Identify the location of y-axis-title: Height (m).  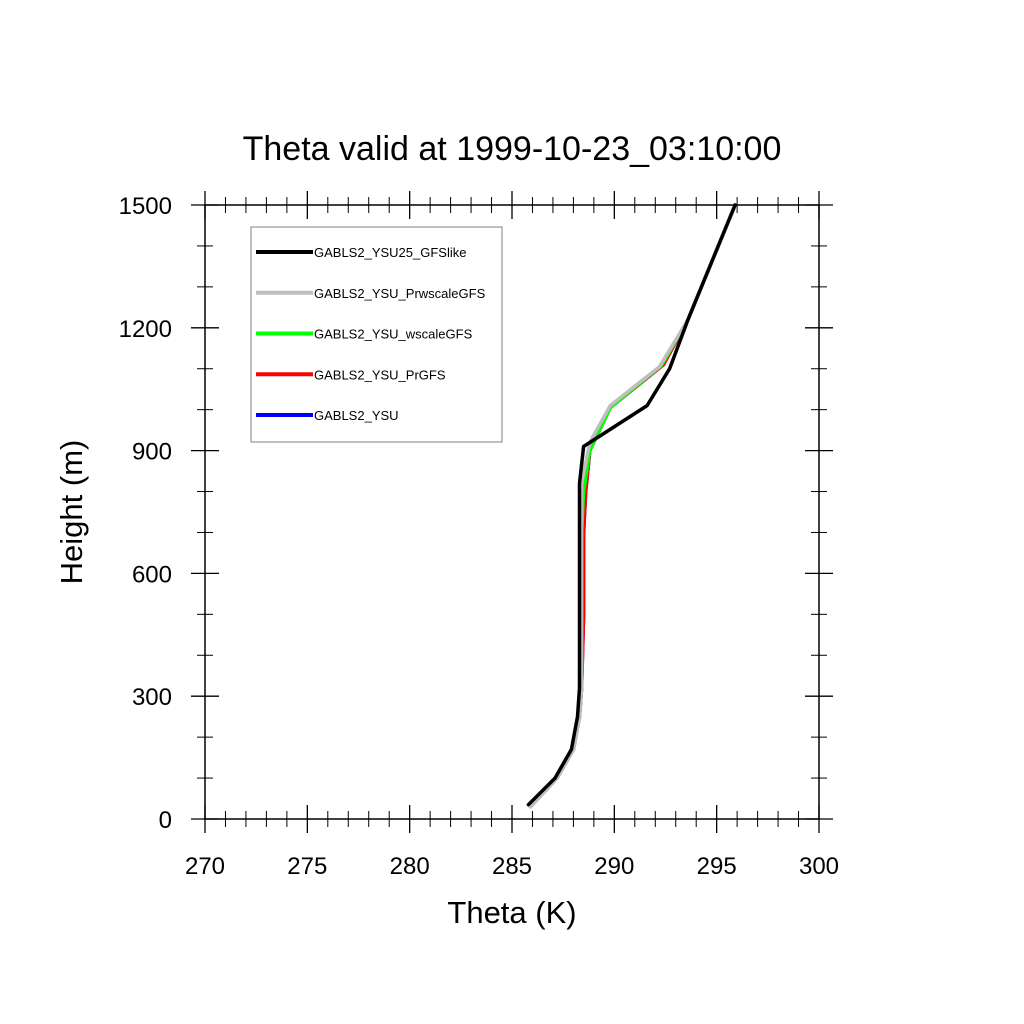
(71, 512).